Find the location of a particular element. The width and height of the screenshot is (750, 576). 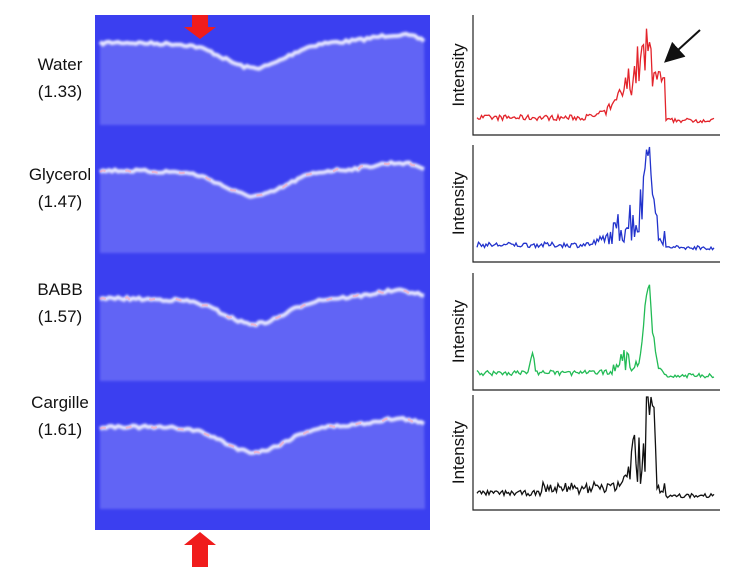

sample-name: BABB is located at coordinates (59, 289).